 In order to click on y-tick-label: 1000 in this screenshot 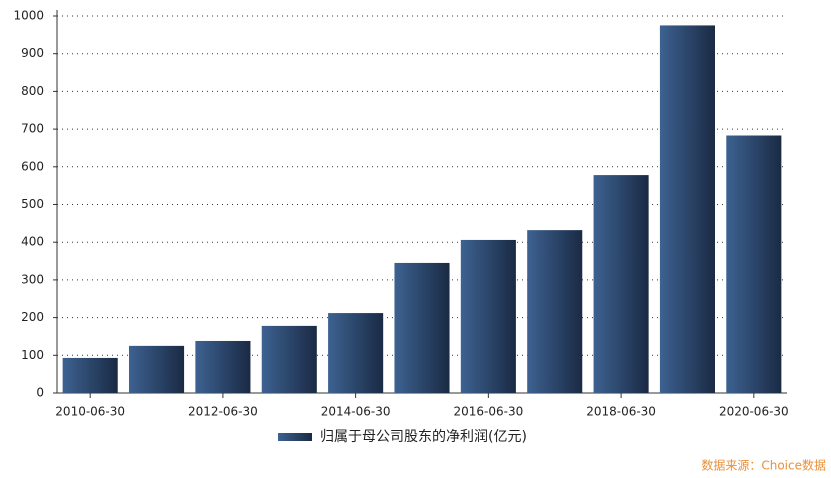, I will do `click(28, 16)`.